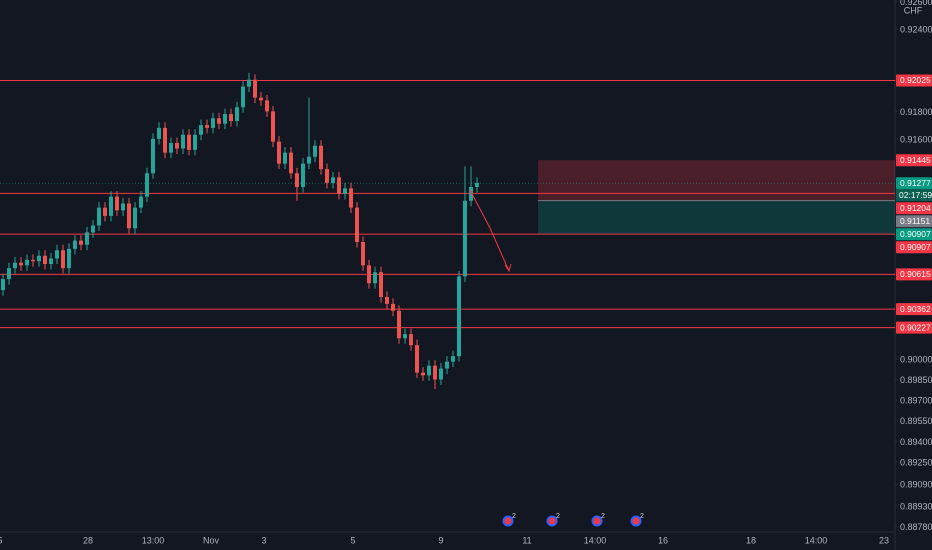  Describe the element at coordinates (916, 462) in the screenshot. I see `y-tick-label: 0.89250` at that location.